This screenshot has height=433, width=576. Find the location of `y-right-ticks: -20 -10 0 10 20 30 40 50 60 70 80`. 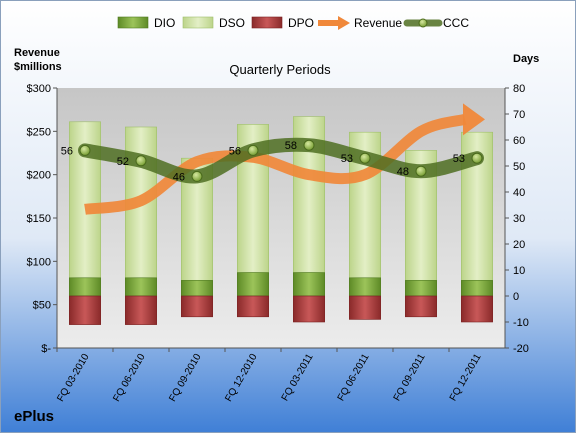

y-right-ticks: -20 -10 0 10 20 30 40 50 60 70 80 is located at coordinates (517, 219).